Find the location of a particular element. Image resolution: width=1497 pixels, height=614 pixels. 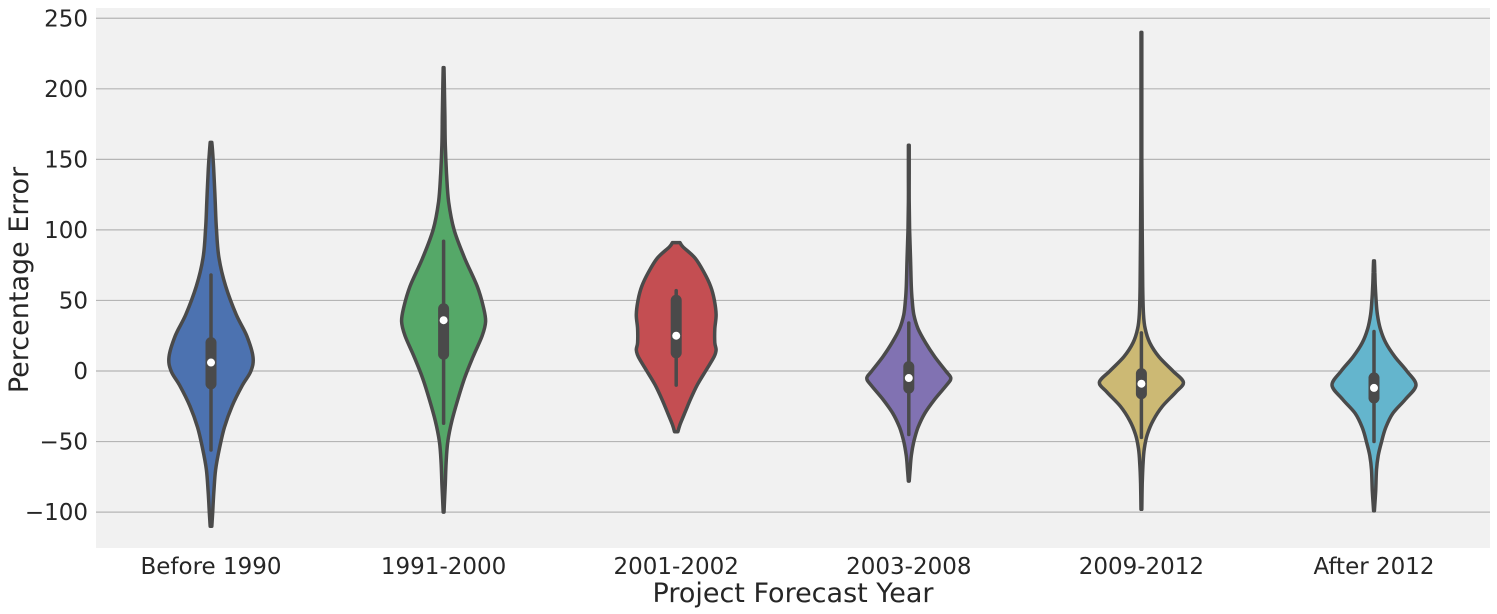

y-tick-label: 0 is located at coordinates (80, 372).